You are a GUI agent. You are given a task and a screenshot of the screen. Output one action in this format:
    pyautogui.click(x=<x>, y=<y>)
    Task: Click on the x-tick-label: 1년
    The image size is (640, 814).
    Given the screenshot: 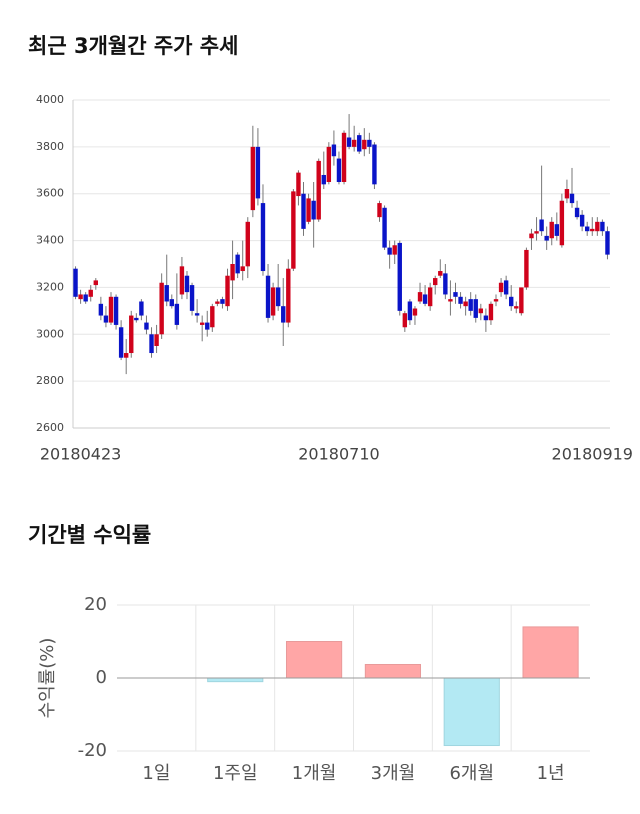 What is the action you would take?
    pyautogui.click(x=551, y=773)
    